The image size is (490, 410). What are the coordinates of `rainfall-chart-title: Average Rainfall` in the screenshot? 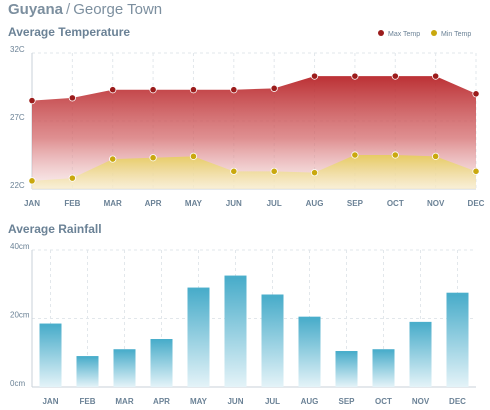 It's located at (55, 229).